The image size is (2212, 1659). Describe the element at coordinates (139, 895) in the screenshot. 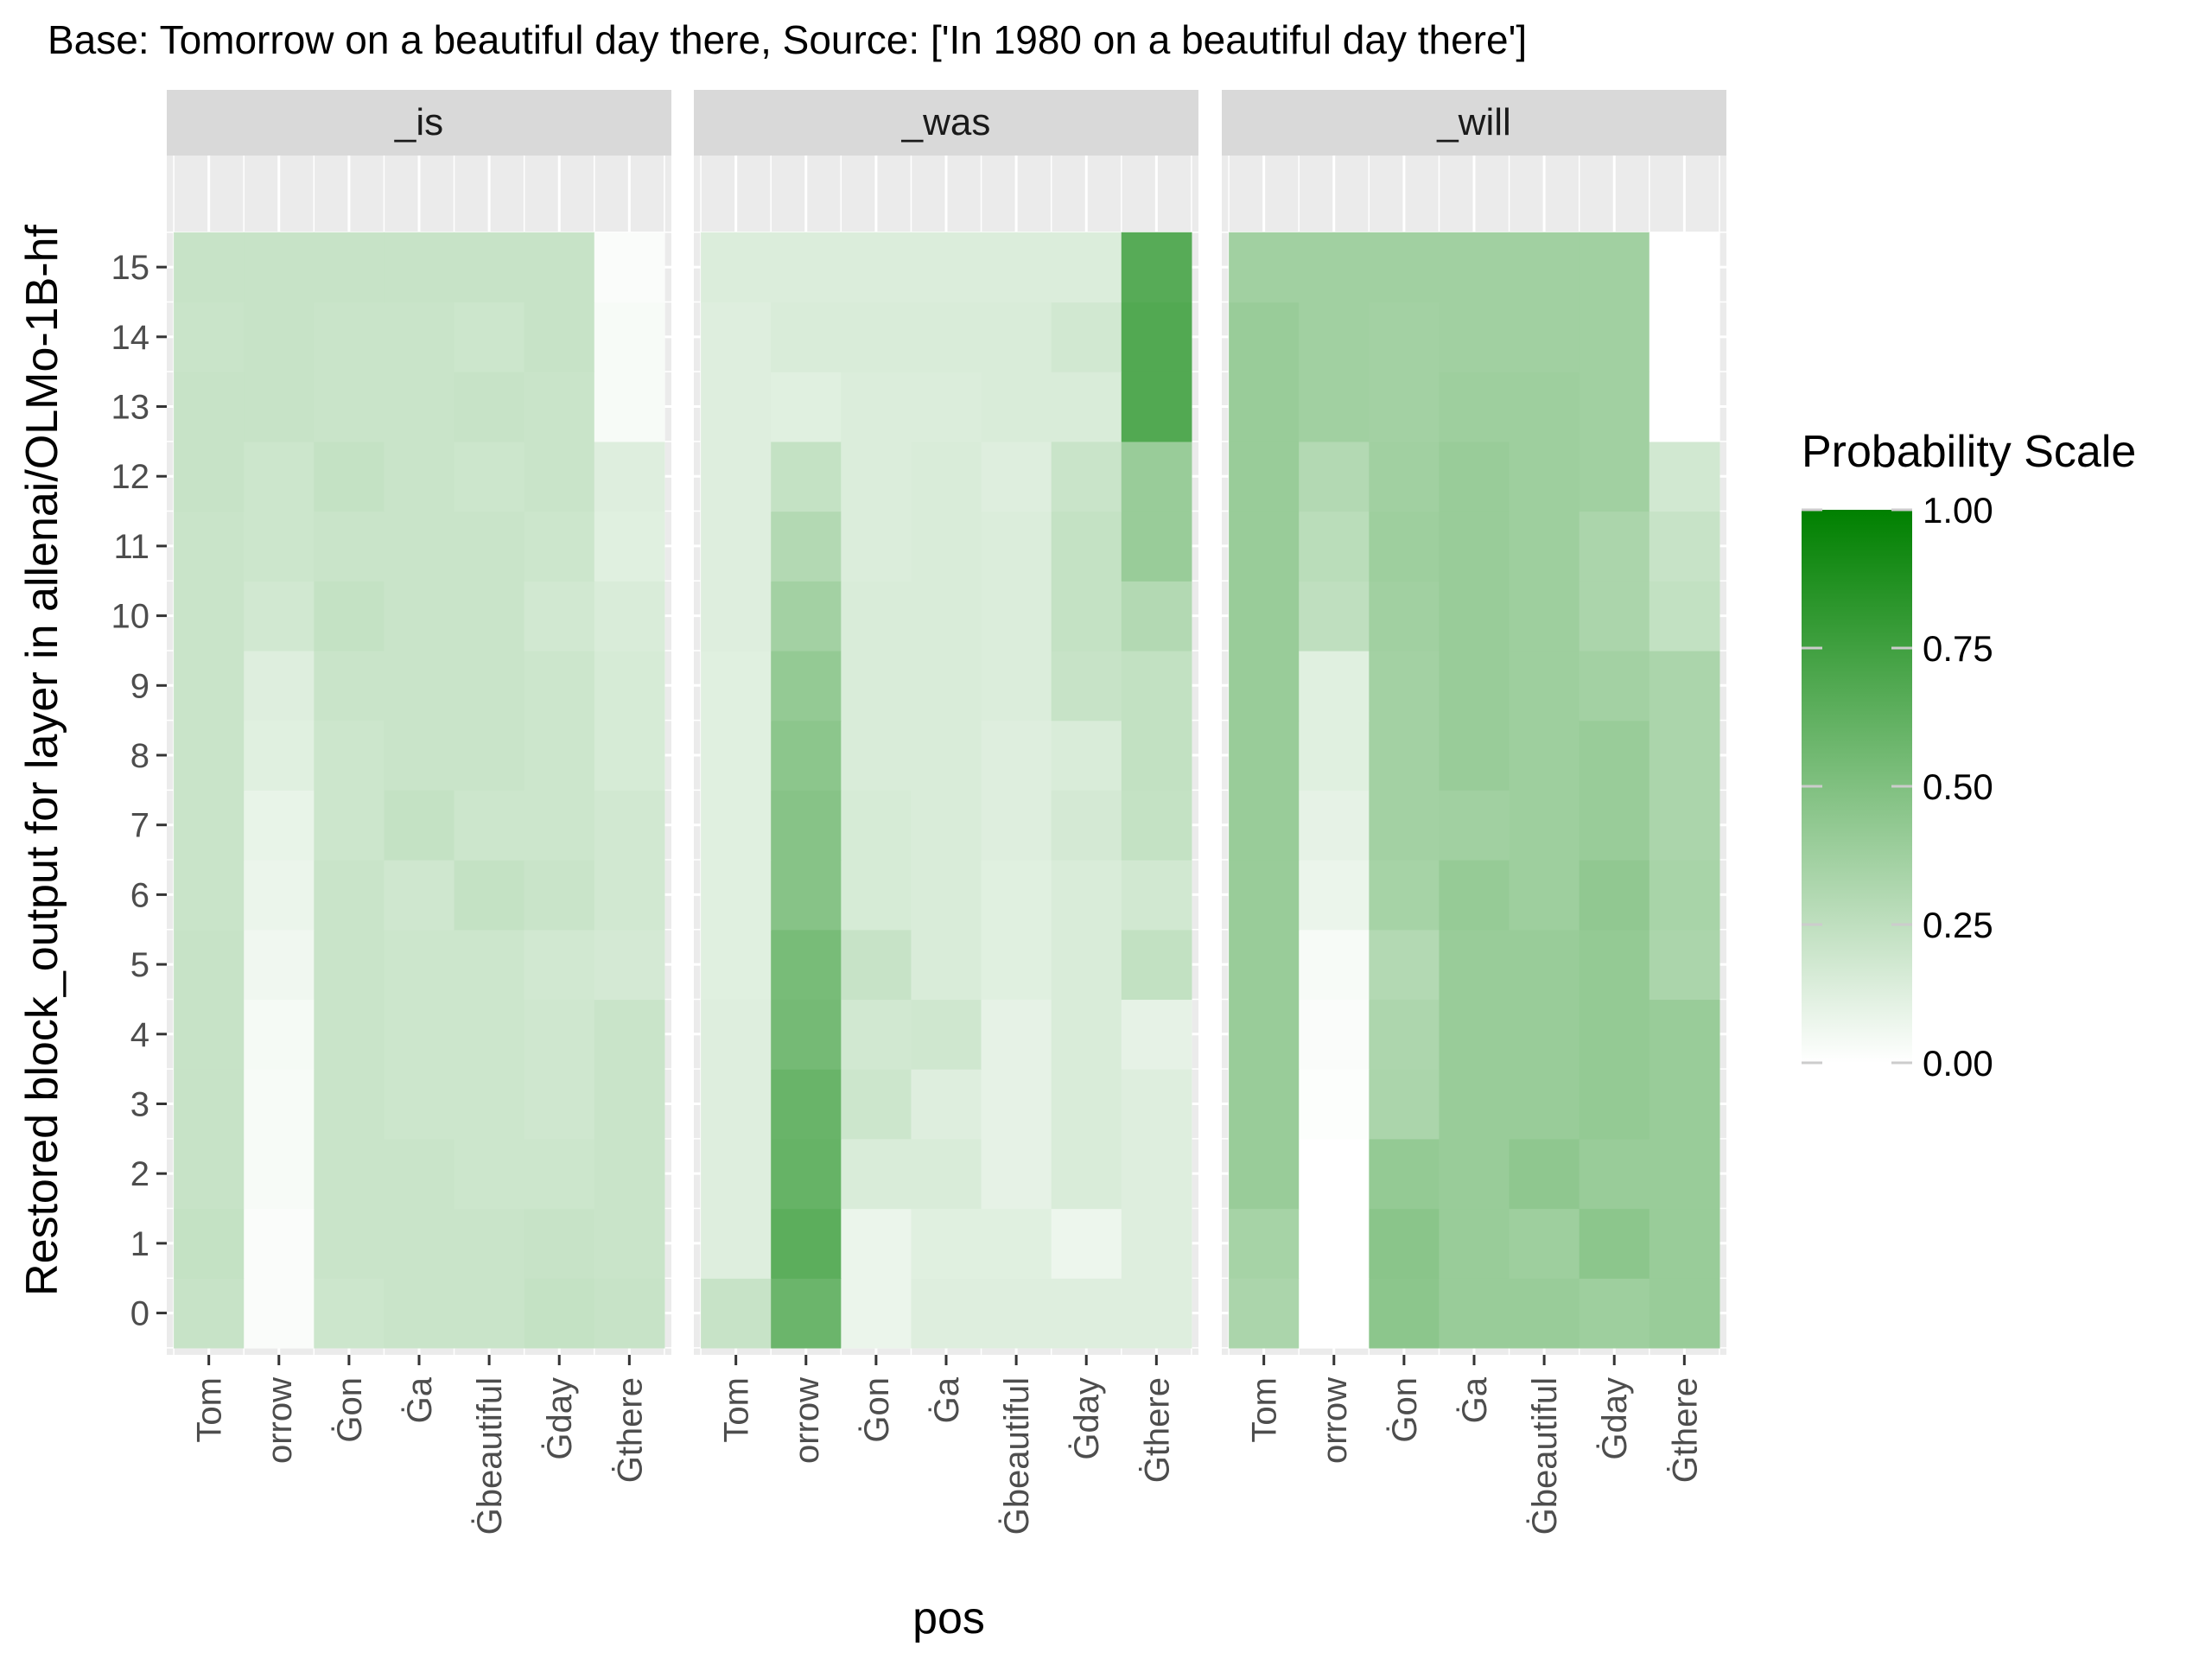

I see `y-tick-label: 6` at that location.